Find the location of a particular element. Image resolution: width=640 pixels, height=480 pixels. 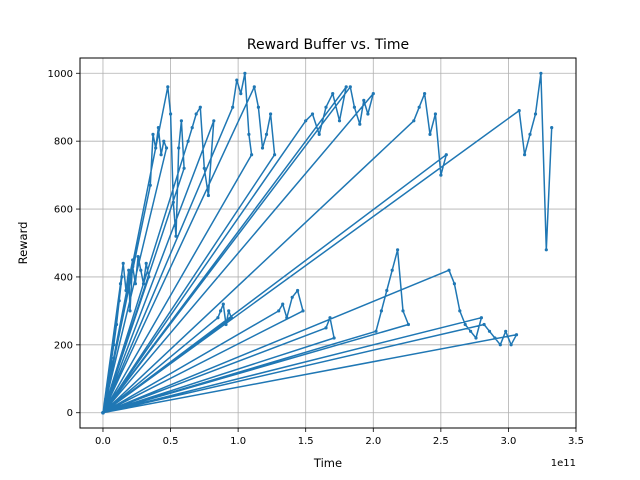

y-axis-label: Reward is located at coordinates (23, 243).